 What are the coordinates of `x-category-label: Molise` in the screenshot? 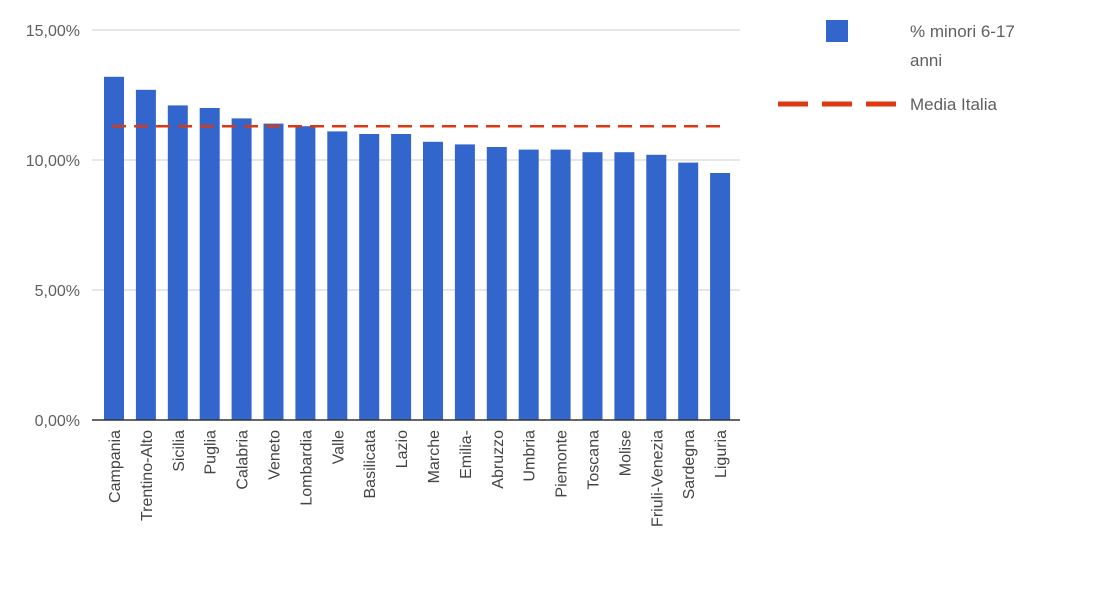 It's located at (625, 453).